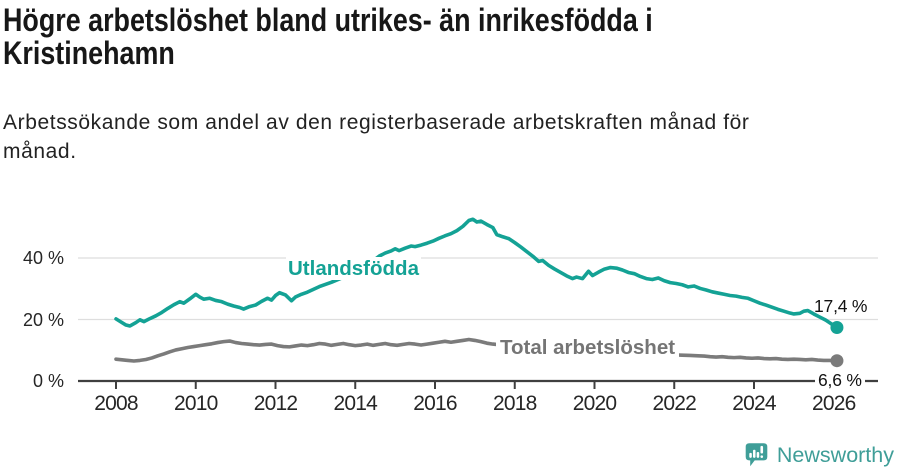 The width and height of the screenshot is (900, 474). Describe the element at coordinates (833, 403) in the screenshot. I see `x-tick-label: 2026` at that location.